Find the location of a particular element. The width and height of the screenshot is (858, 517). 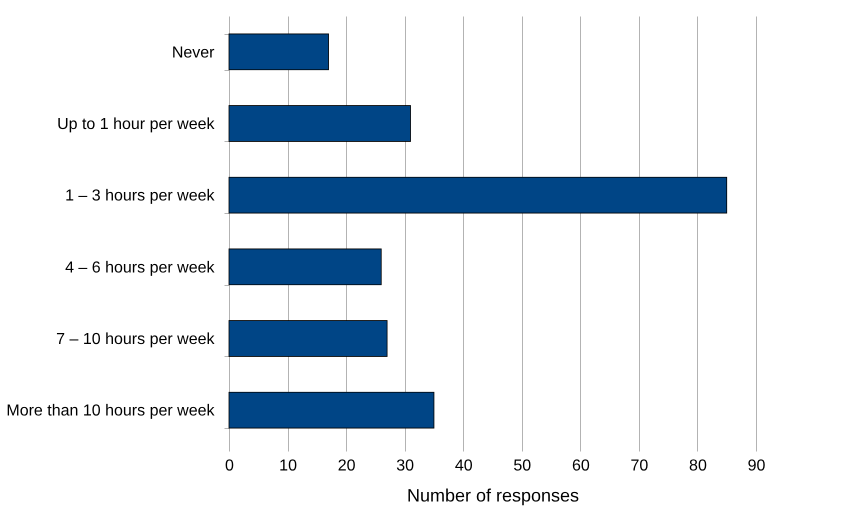

x-tick-label: 20 is located at coordinates (347, 466).